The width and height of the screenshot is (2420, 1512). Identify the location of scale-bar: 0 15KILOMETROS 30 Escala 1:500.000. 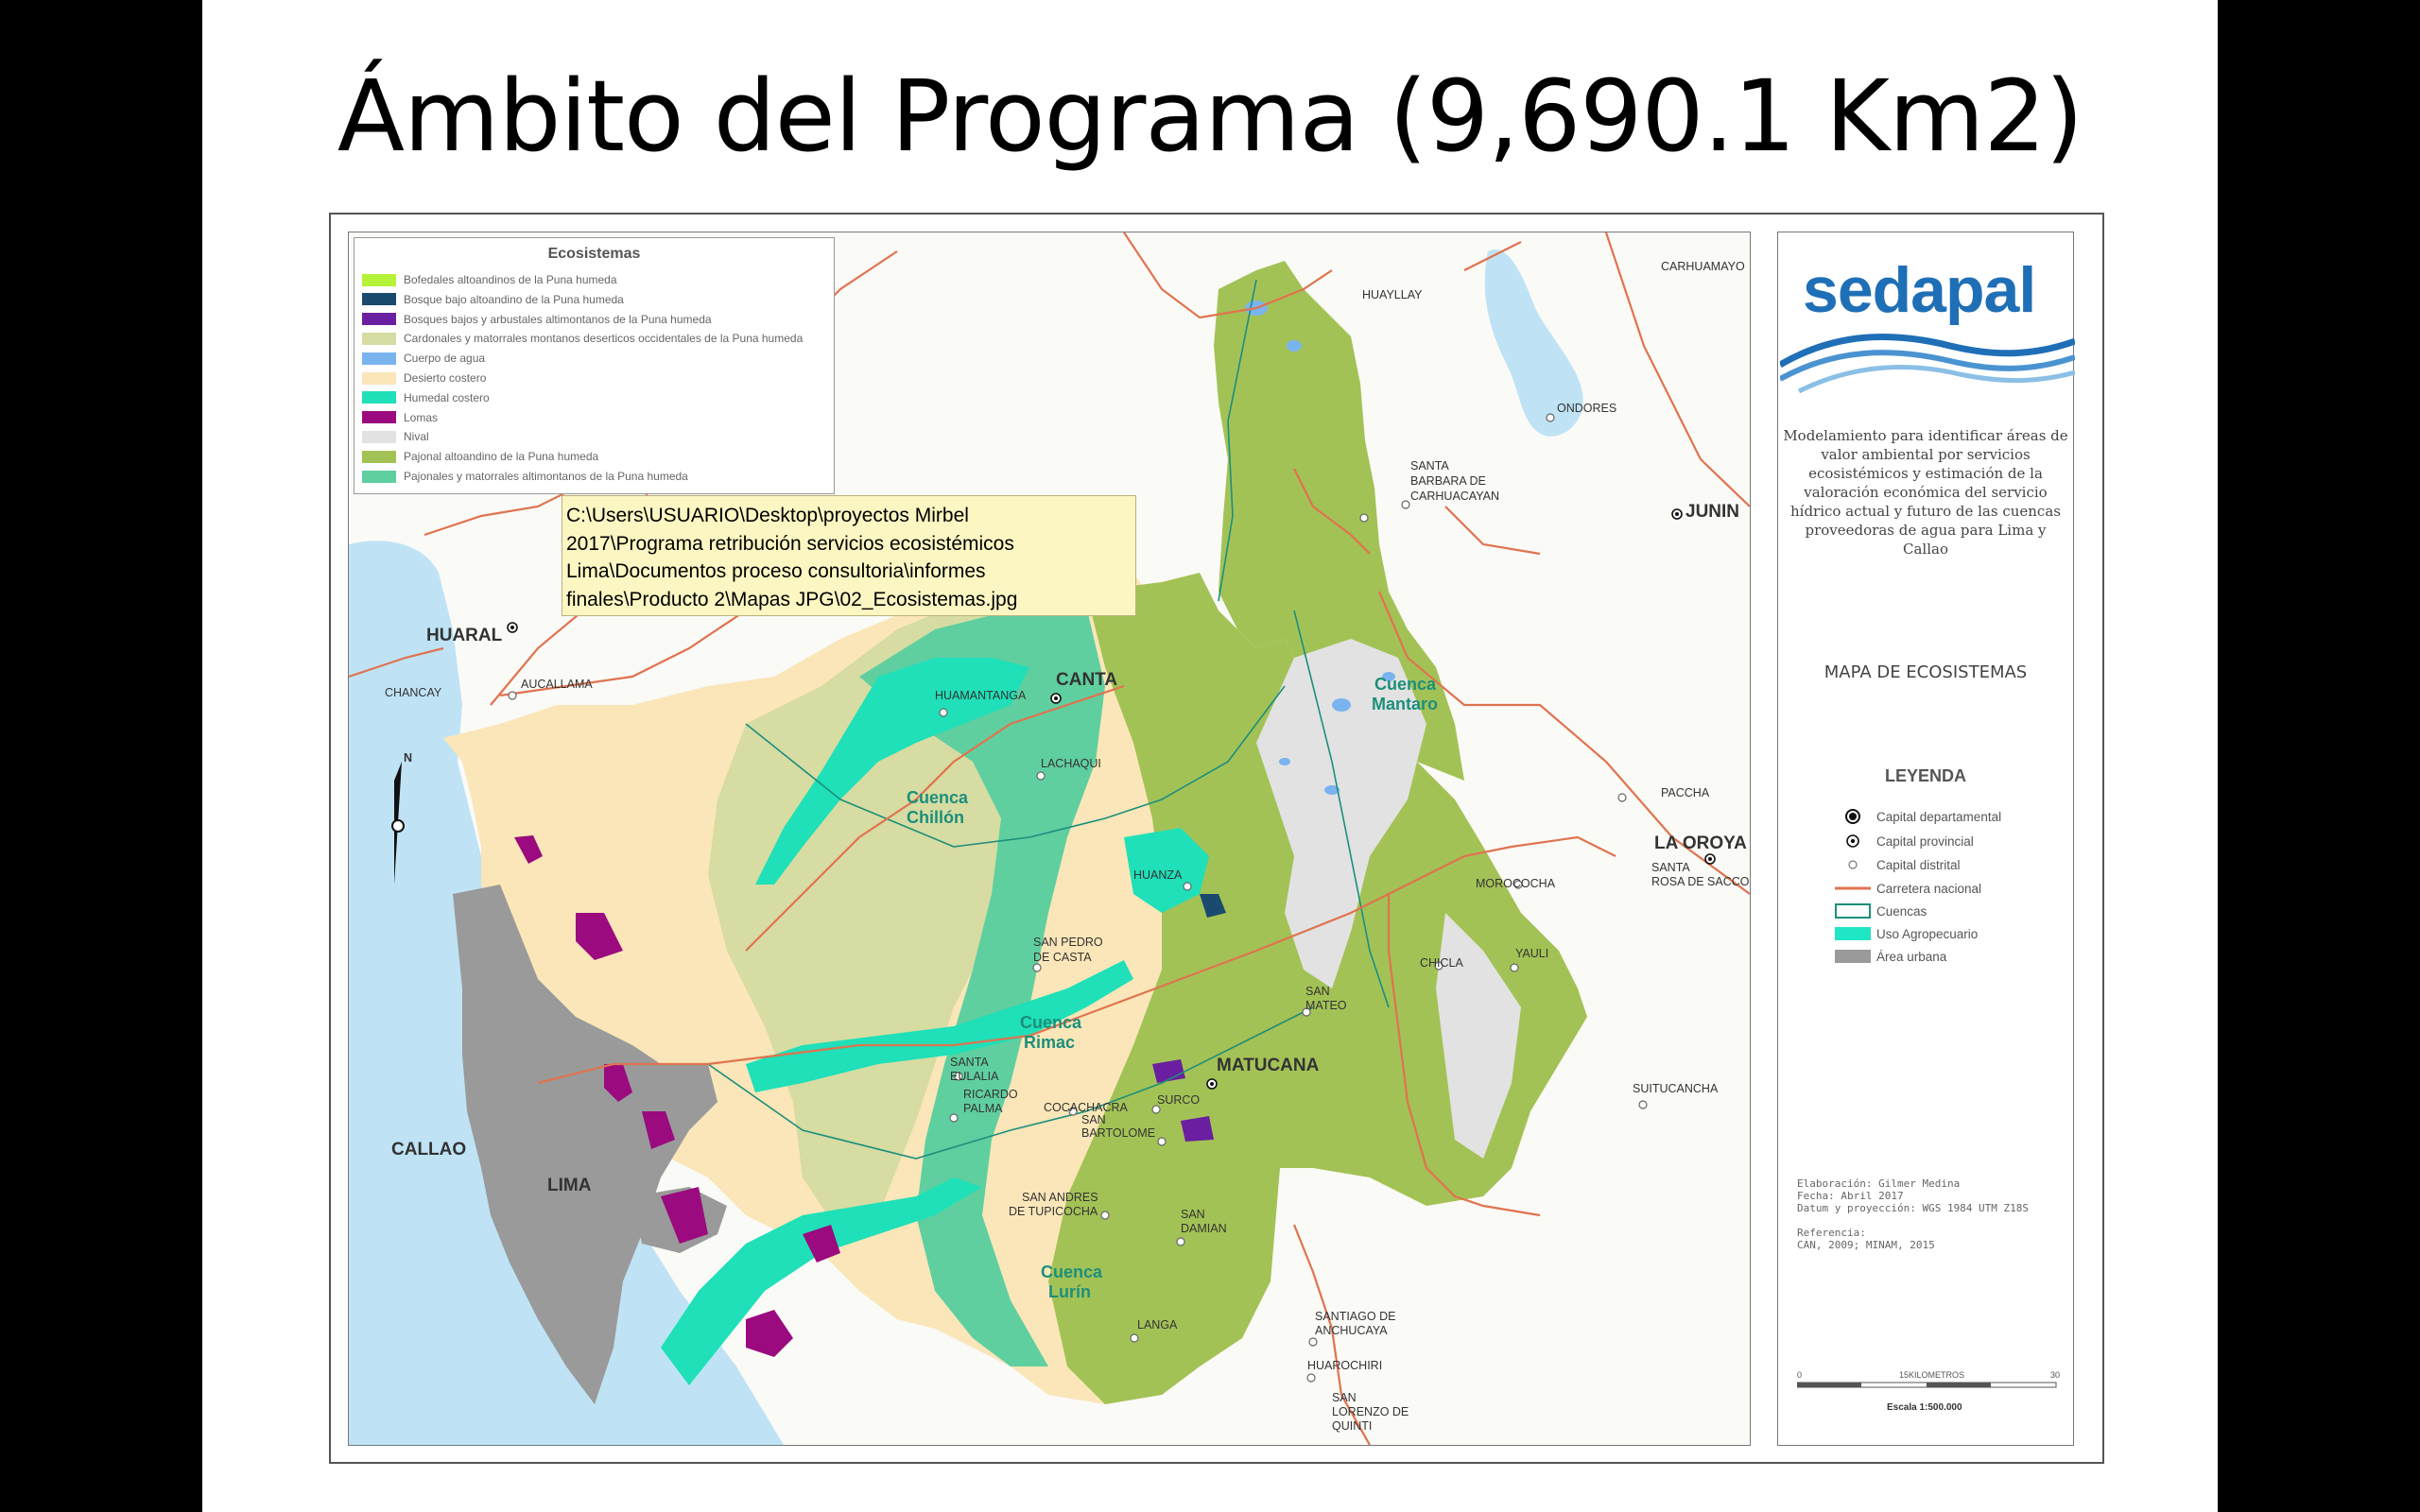
(1929, 1391).